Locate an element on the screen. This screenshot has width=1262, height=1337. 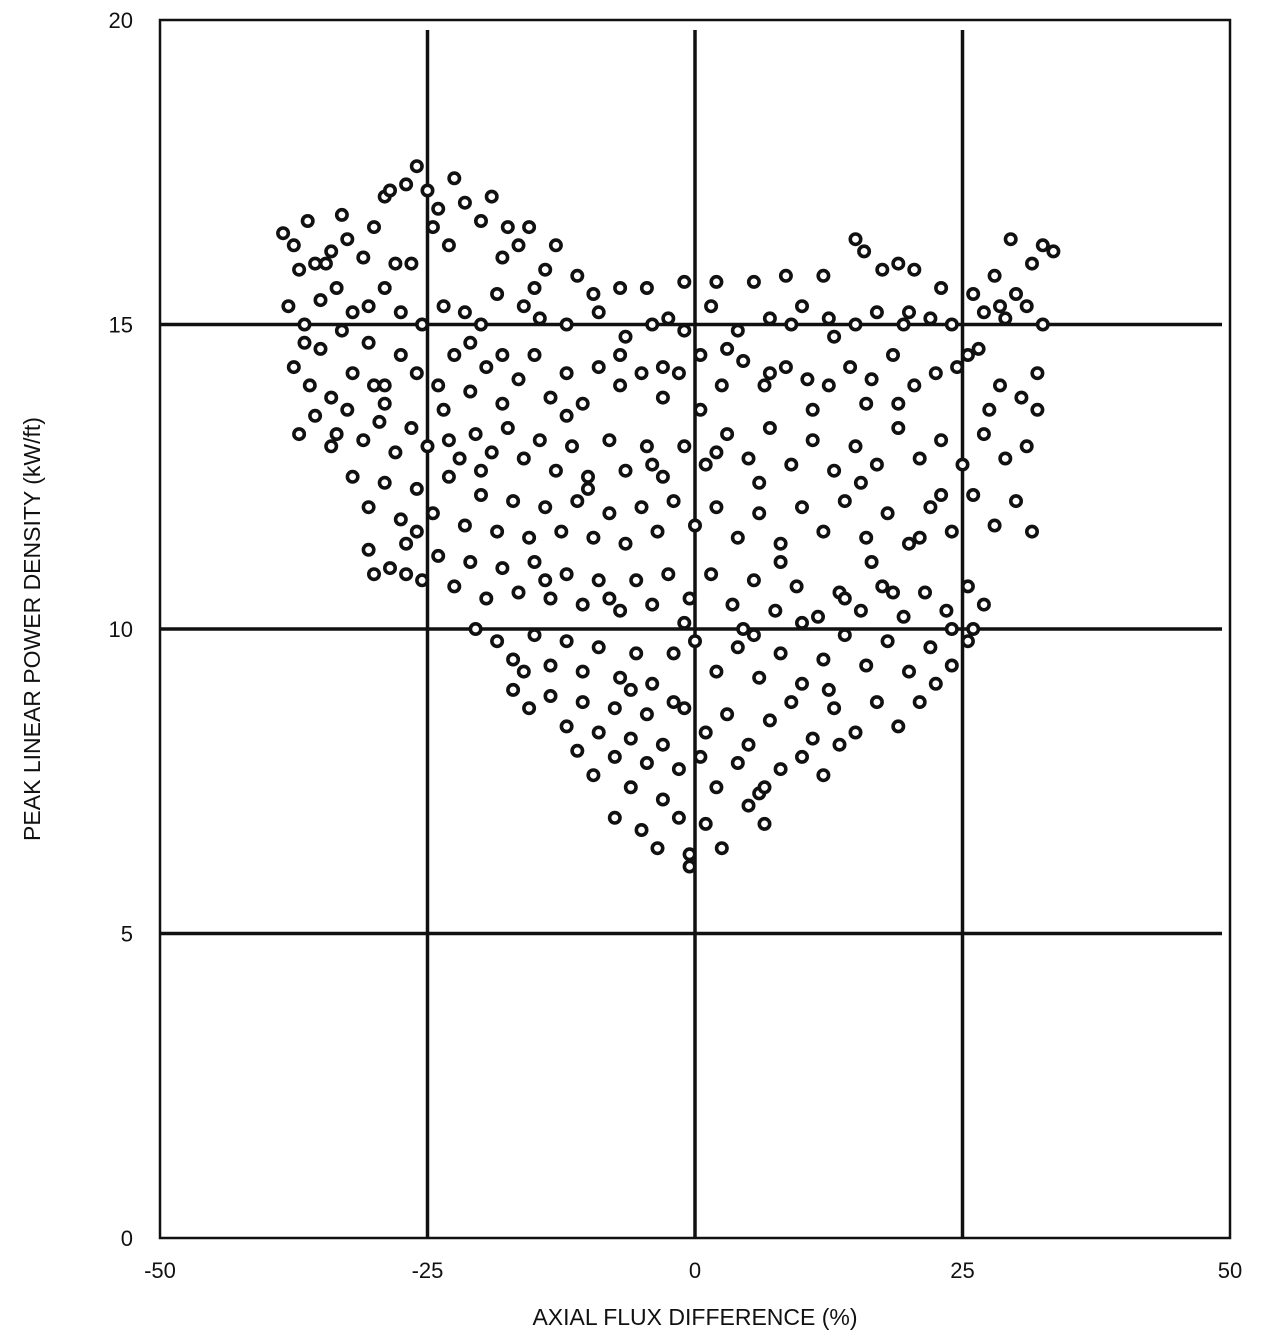
y-tick-label: 15 is located at coordinates (121, 325).